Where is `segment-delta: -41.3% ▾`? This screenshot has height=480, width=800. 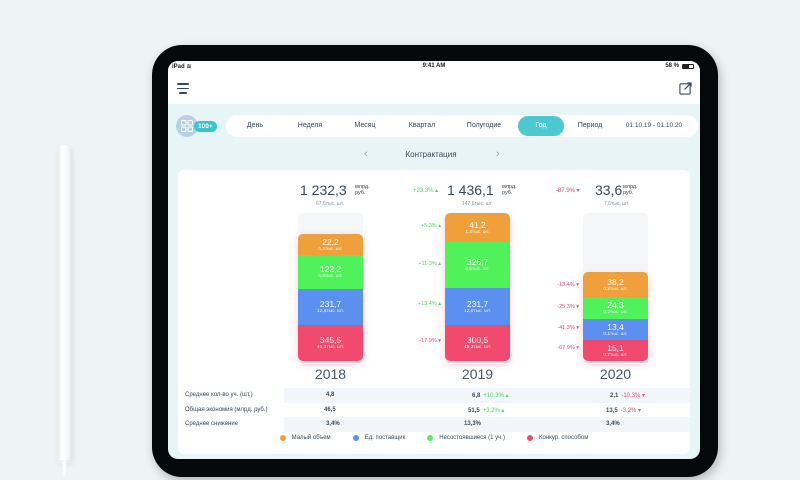 segment-delta: -41.3% ▾ is located at coordinates (568, 328).